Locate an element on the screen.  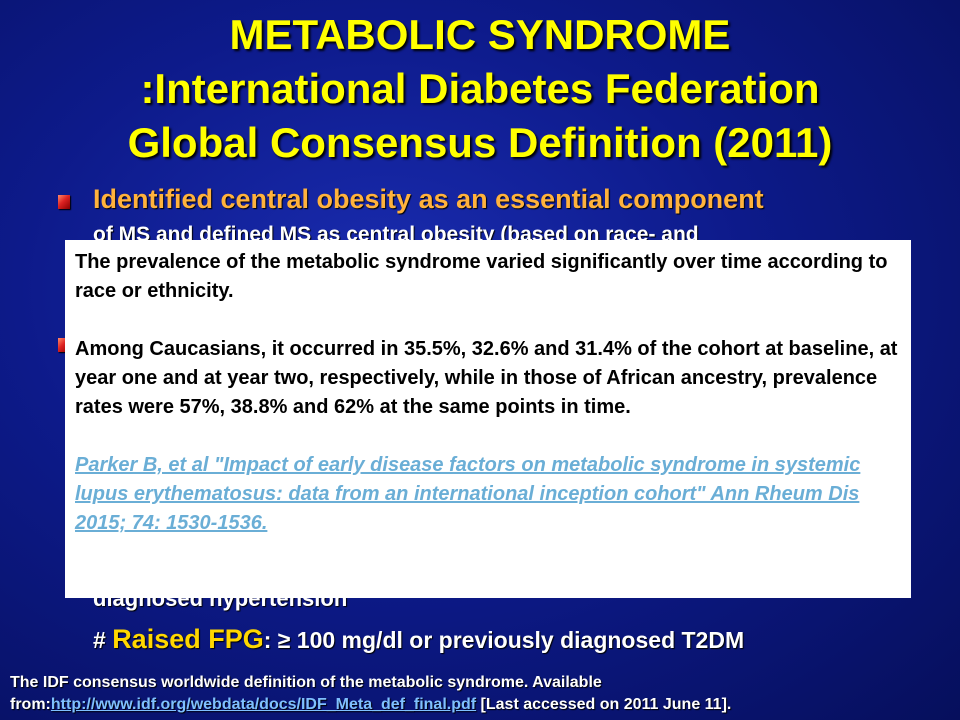
fpg-prefix: # is located at coordinates (103, 640).